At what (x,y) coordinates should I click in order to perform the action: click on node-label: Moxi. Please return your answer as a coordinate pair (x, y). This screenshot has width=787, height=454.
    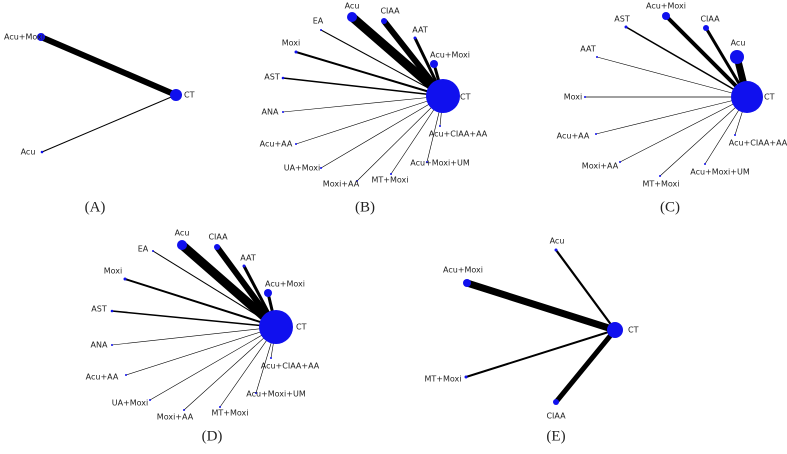
    Looking at the image, I should click on (113, 271).